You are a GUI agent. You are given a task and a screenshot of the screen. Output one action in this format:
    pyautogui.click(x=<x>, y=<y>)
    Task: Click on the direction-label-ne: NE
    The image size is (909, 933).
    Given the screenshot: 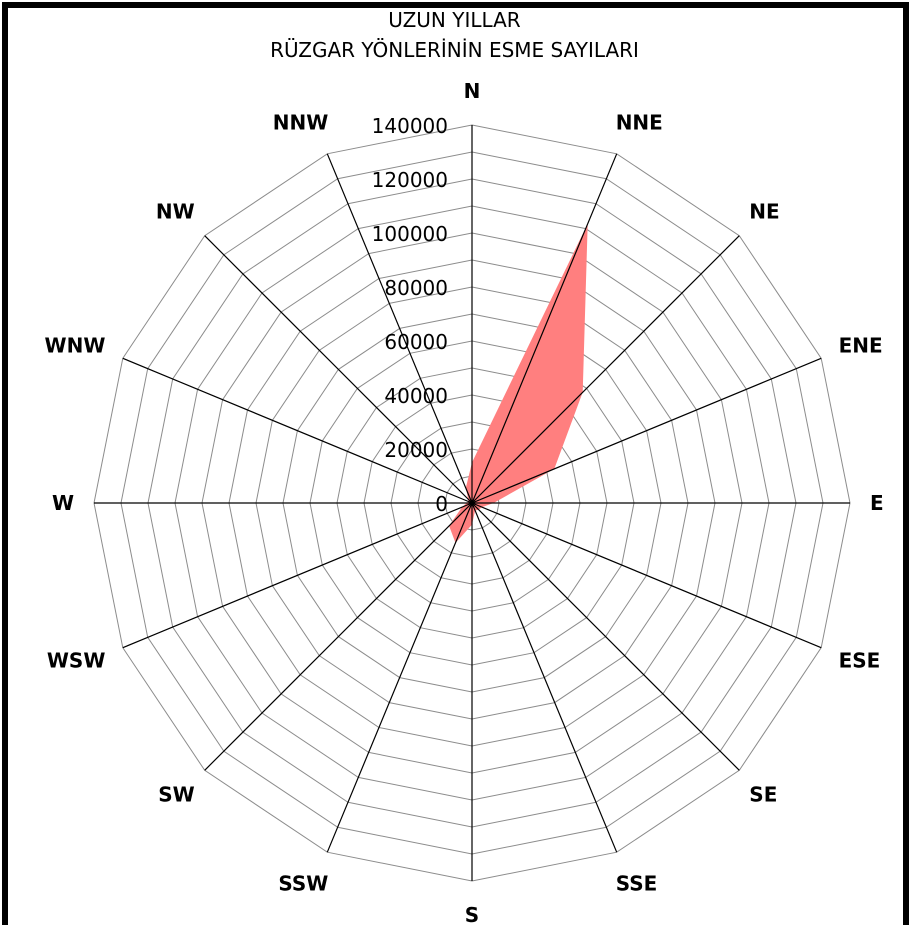 What is the action you would take?
    pyautogui.click(x=764, y=212)
    